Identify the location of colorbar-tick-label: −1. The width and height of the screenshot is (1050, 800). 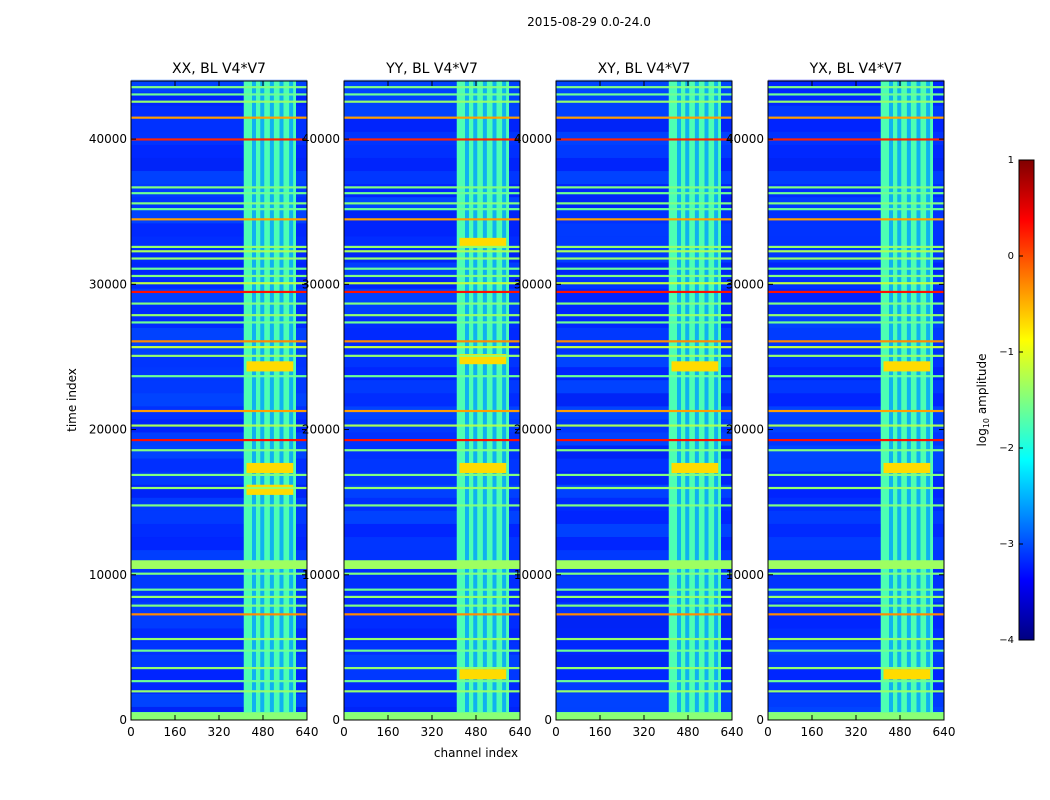
(1006, 352).